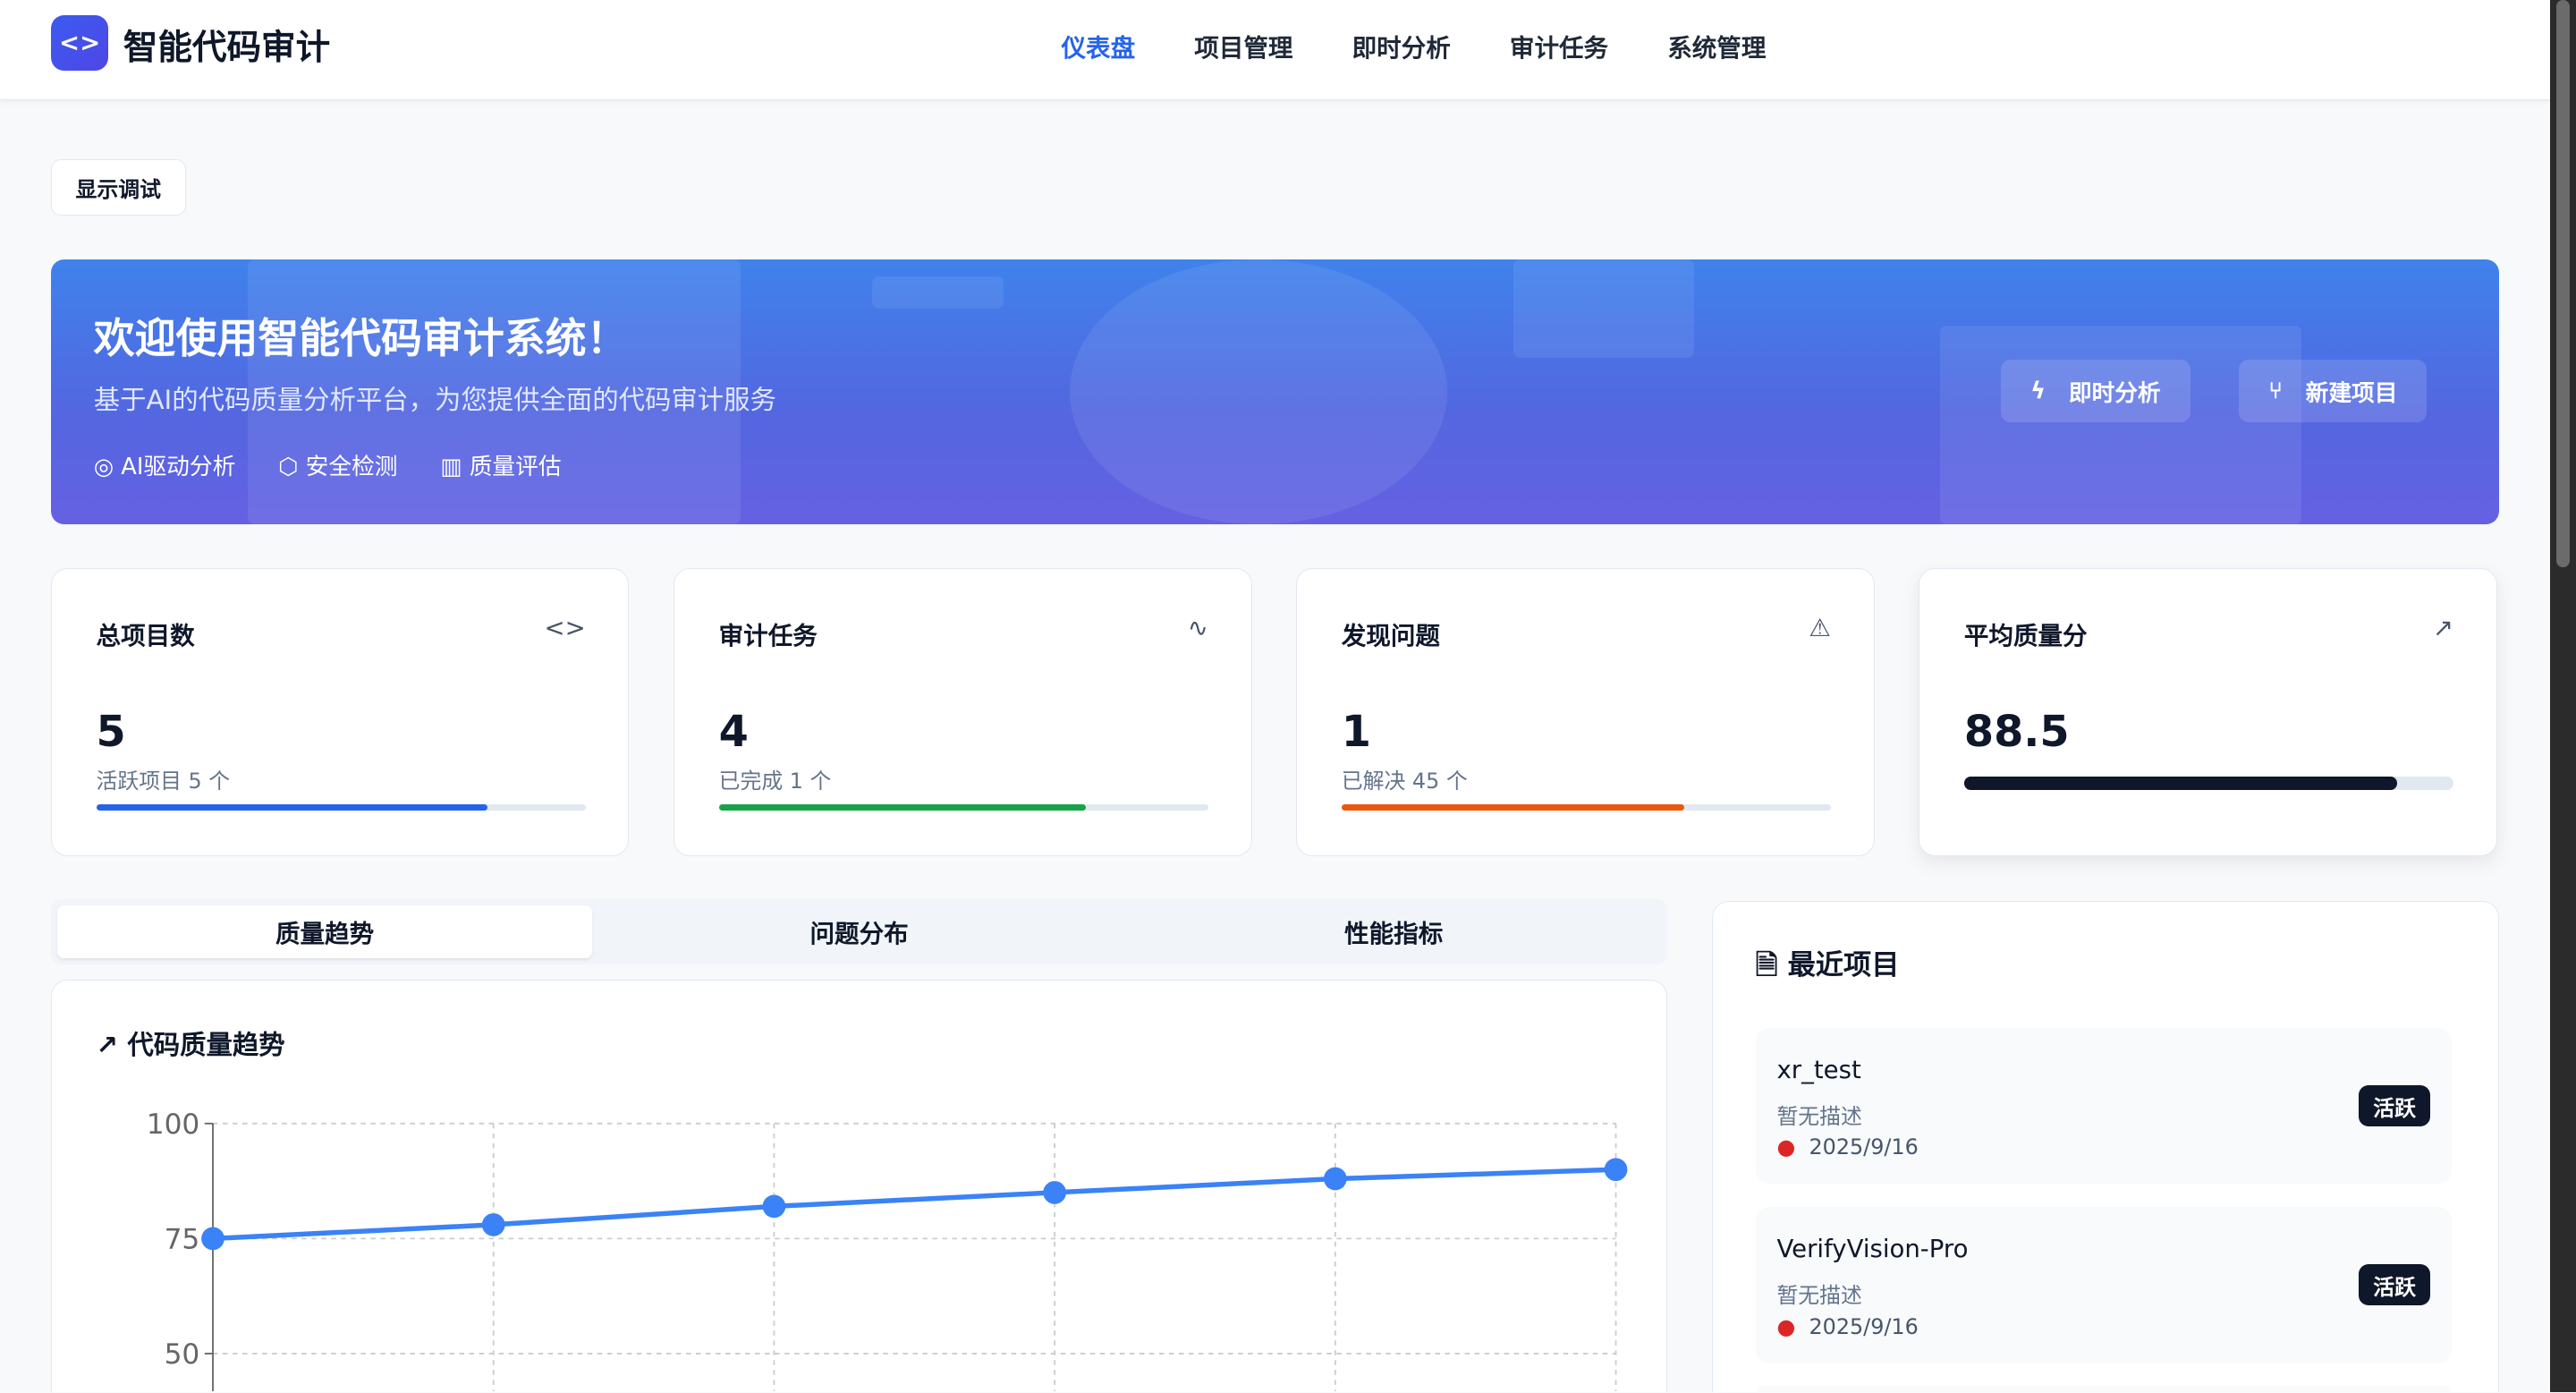 The image size is (2576, 1393). I want to click on feature-ai: ◎ AI驱动分析, so click(165, 464).